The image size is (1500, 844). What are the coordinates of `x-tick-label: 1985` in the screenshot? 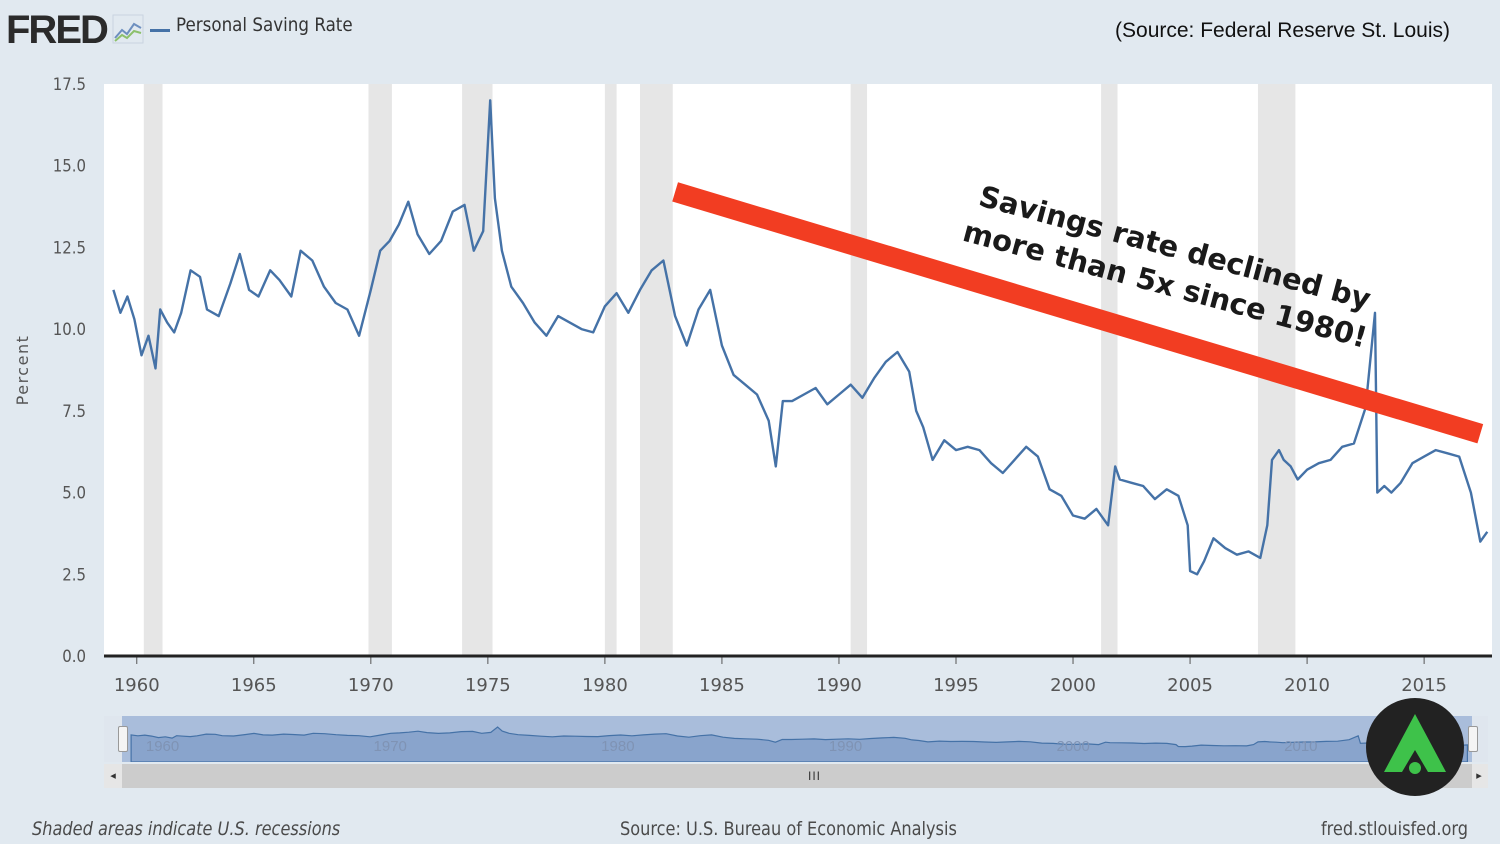 It's located at (722, 685).